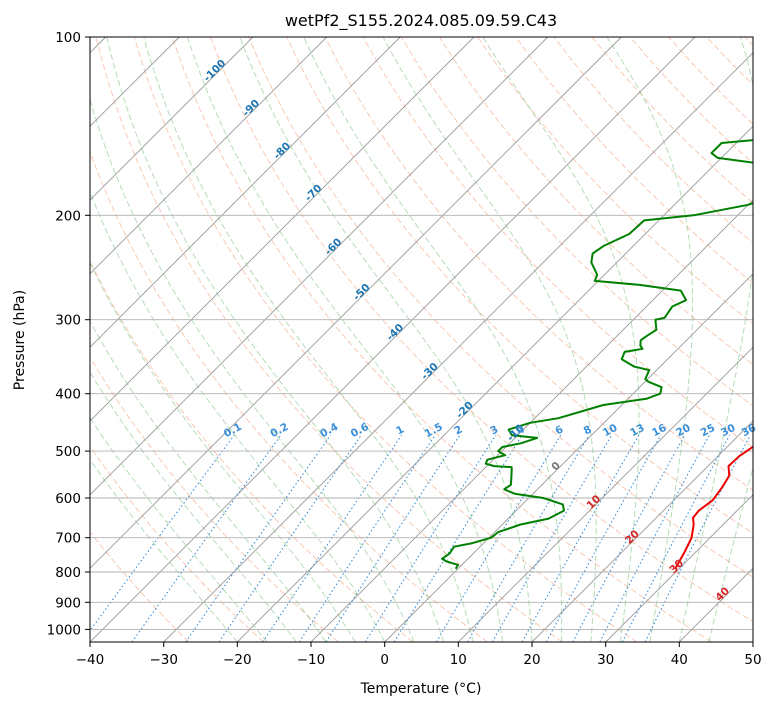  What do you see at coordinates (68, 573) in the screenshot?
I see `y-tick-label: 800` at bounding box center [68, 573].